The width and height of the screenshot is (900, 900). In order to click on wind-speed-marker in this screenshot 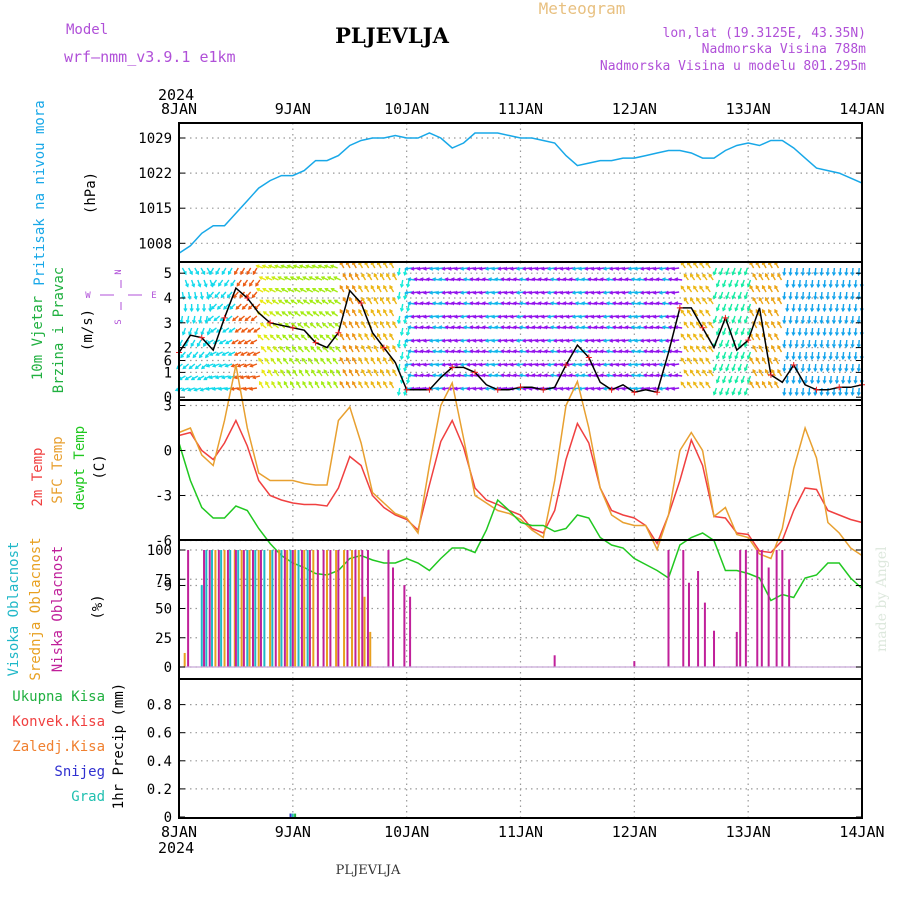, I will do `click(839, 387)`.